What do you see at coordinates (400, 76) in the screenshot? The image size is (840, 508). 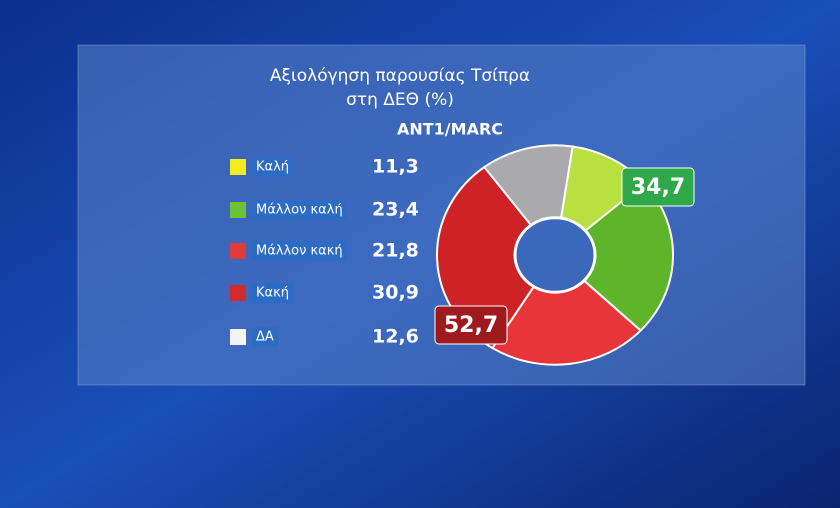 I see `chart-title: Αξιολόγηση παρουσίας Τσίπρα` at bounding box center [400, 76].